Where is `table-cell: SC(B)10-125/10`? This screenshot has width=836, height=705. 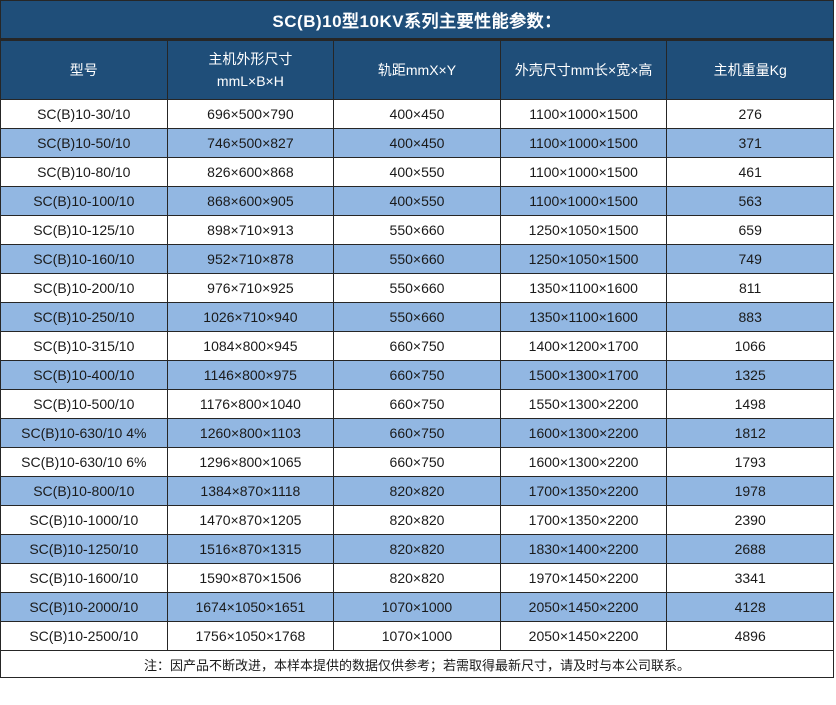 table-cell: SC(B)10-125/10 is located at coordinates (84, 230).